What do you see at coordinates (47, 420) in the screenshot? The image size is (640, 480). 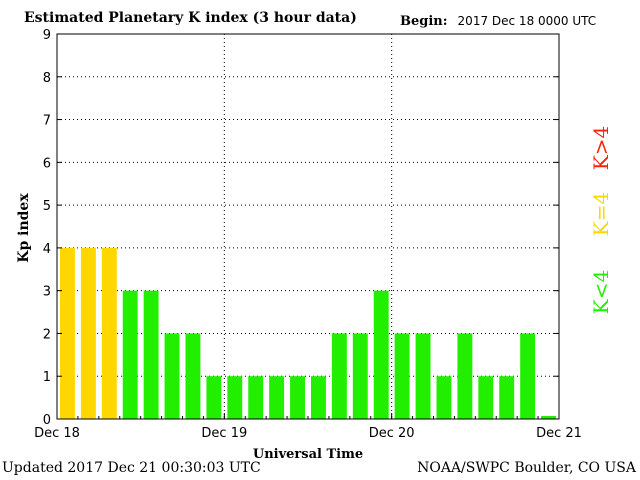 I see `y-tick-label: 0` at bounding box center [47, 420].